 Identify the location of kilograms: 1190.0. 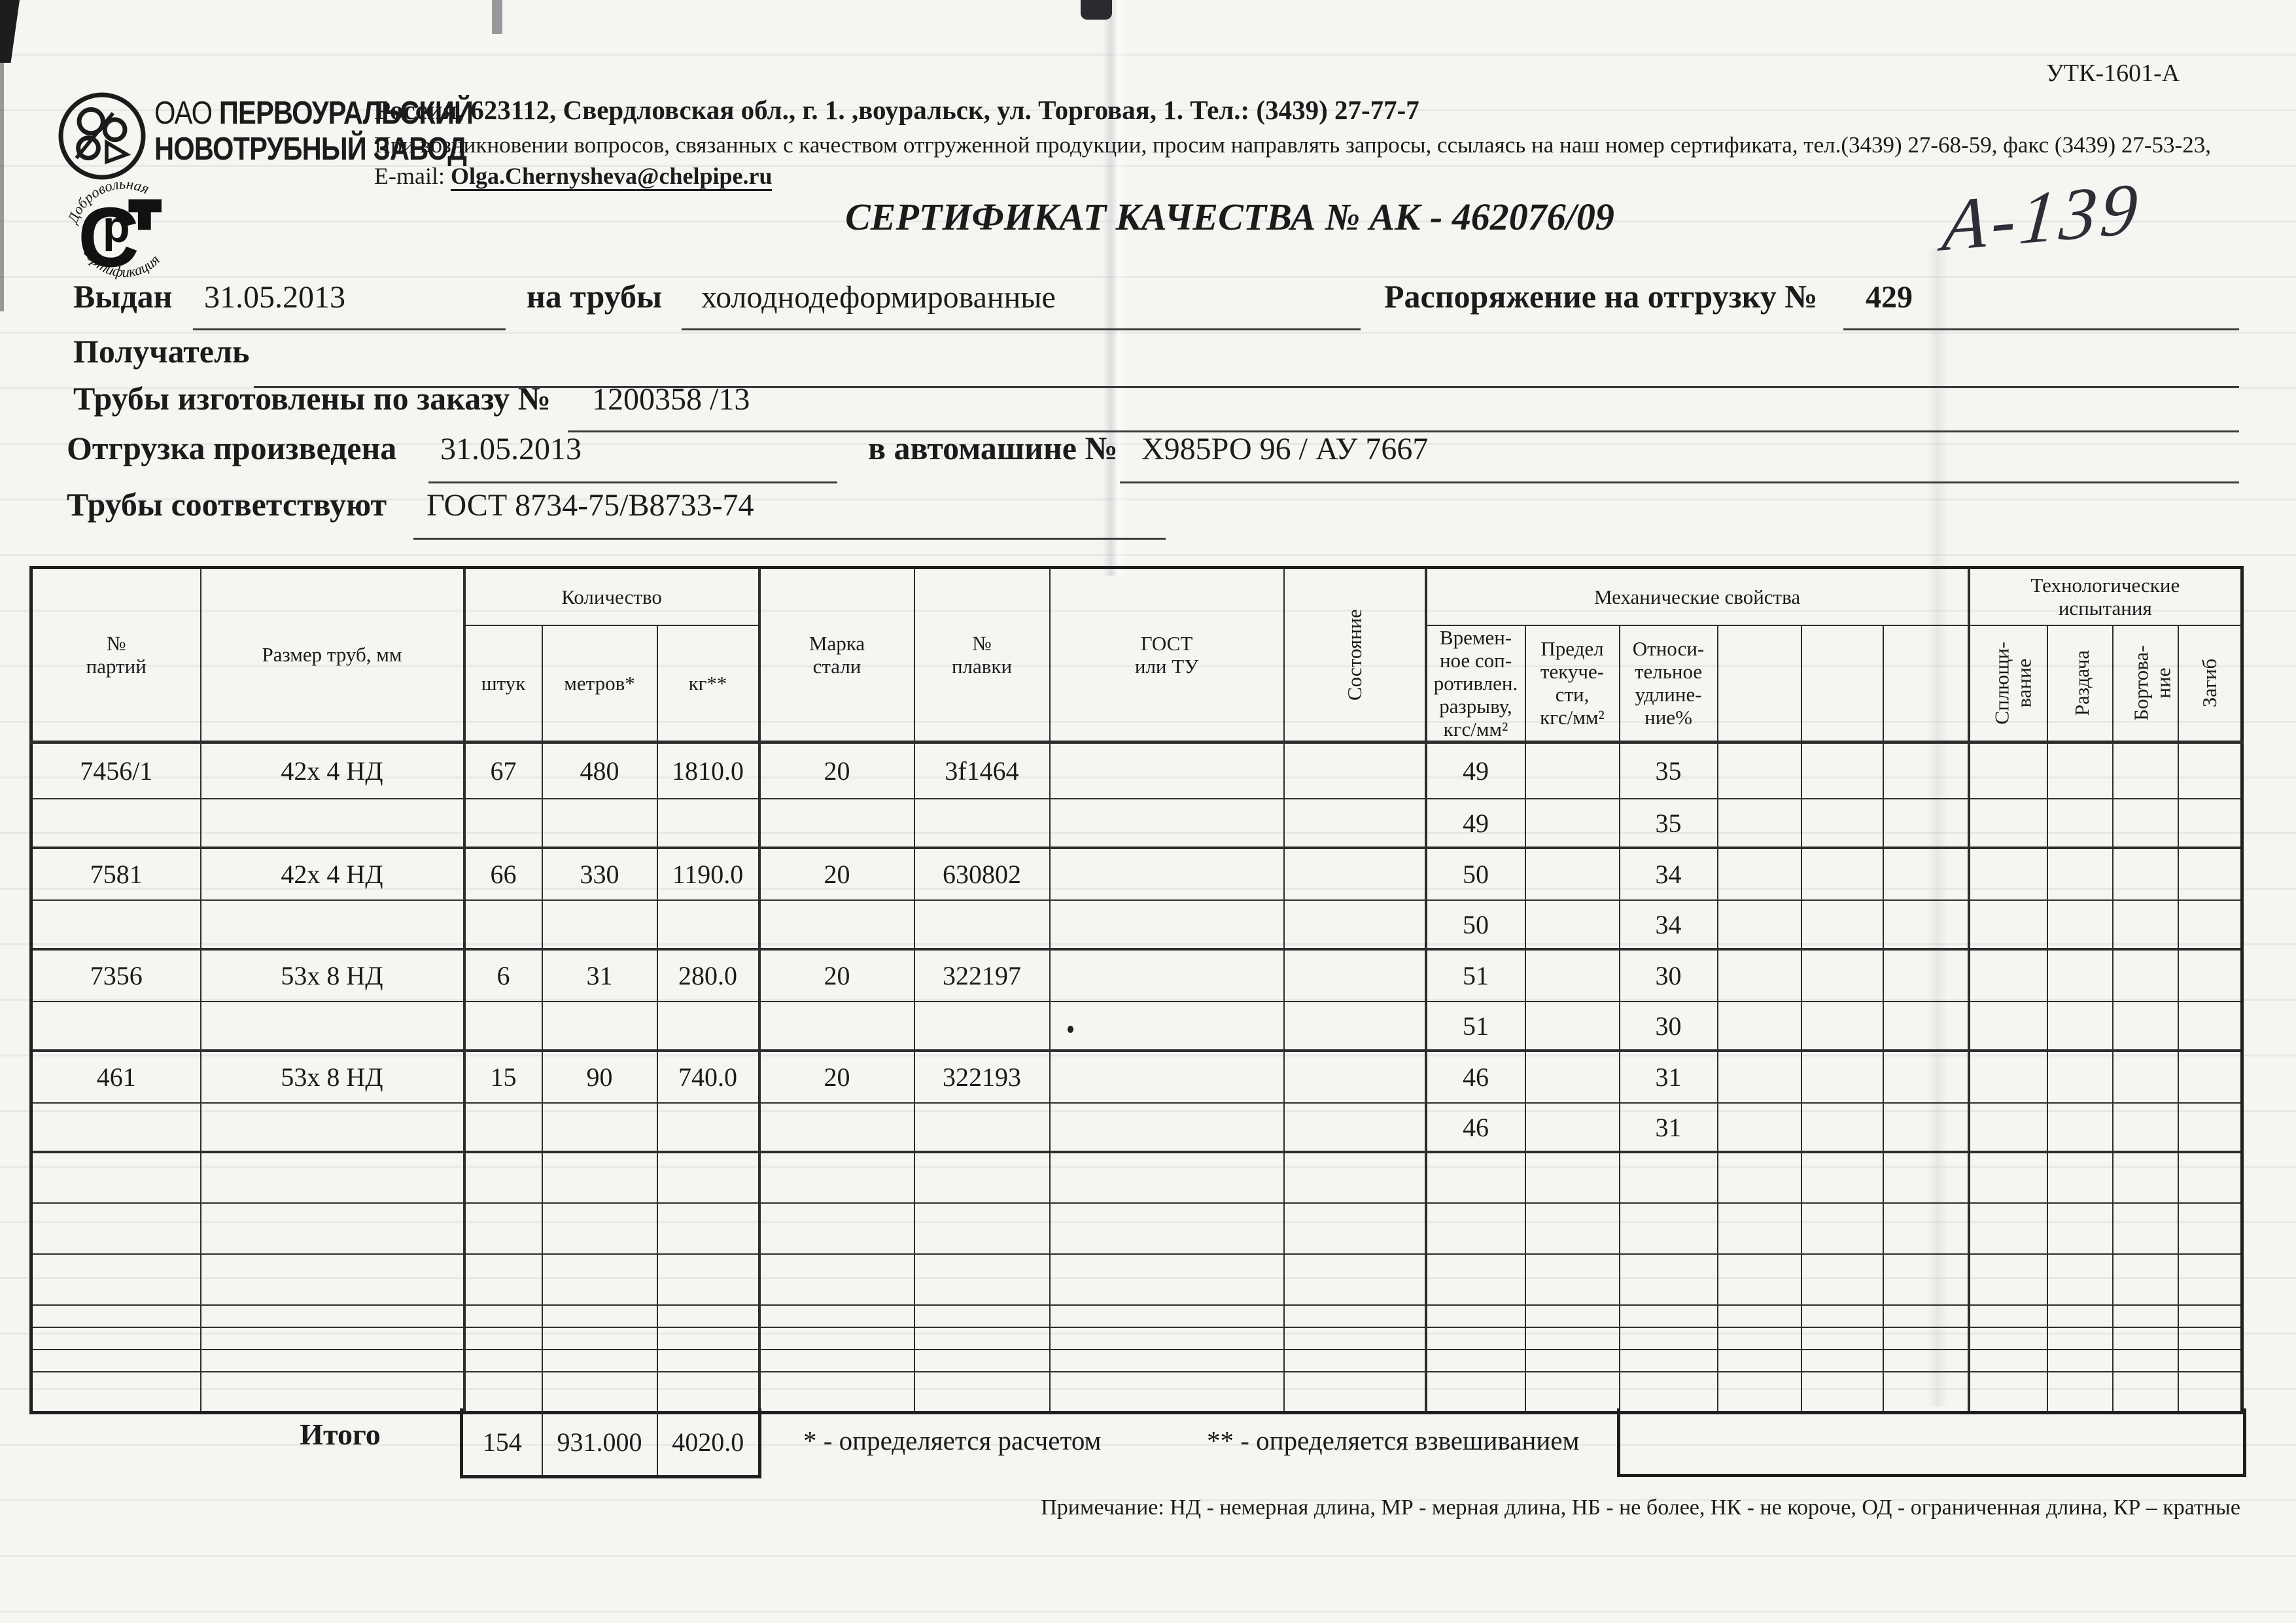
(708, 874).